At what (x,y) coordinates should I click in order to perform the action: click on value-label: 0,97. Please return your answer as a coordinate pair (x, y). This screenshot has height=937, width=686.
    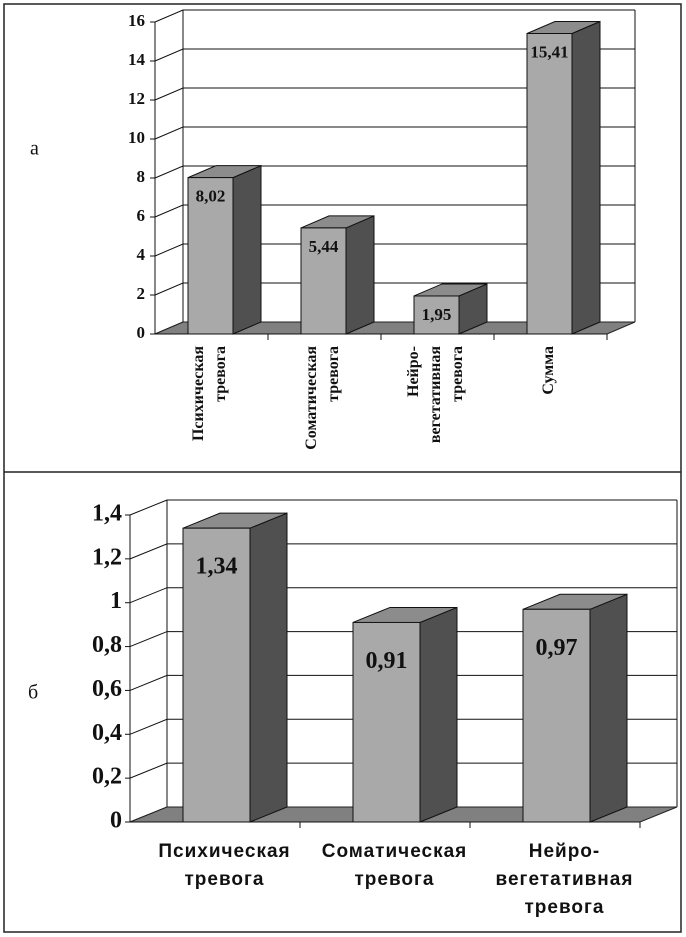
    Looking at the image, I should click on (557, 648).